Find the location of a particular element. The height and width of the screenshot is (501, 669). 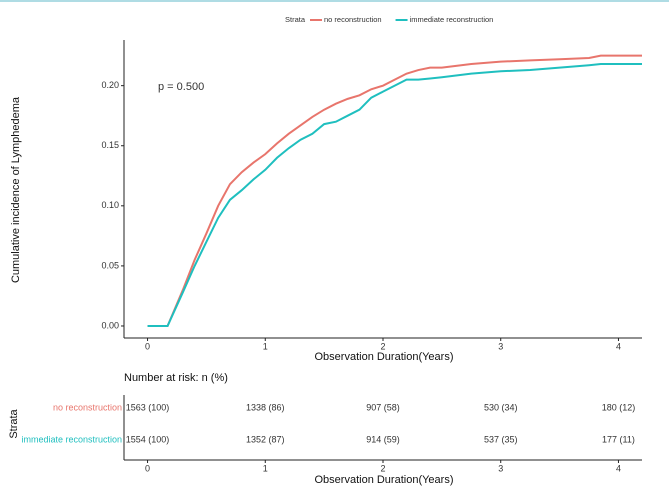

table-row-name: immediate reconstruction is located at coordinates (71, 439).